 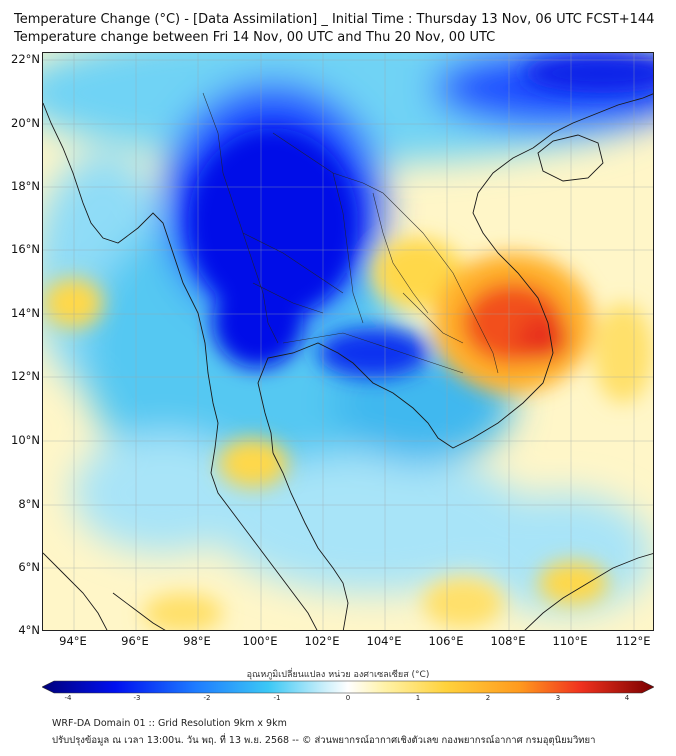 I want to click on lat-label-4: 4°N, so click(x=29, y=630).